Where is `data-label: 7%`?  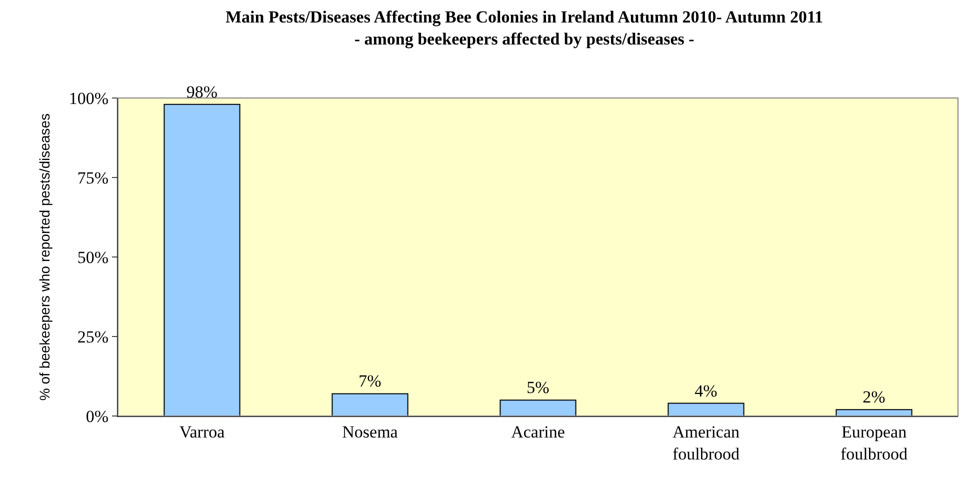
data-label: 7% is located at coordinates (370, 381).